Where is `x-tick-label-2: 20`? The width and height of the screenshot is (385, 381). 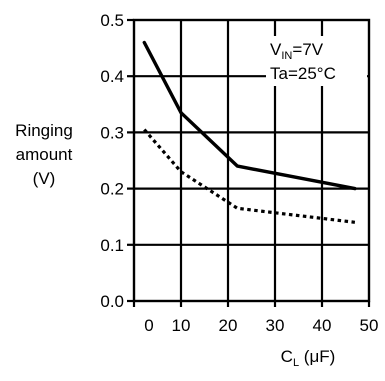 x-tick-label-2: 20 is located at coordinates (228, 325).